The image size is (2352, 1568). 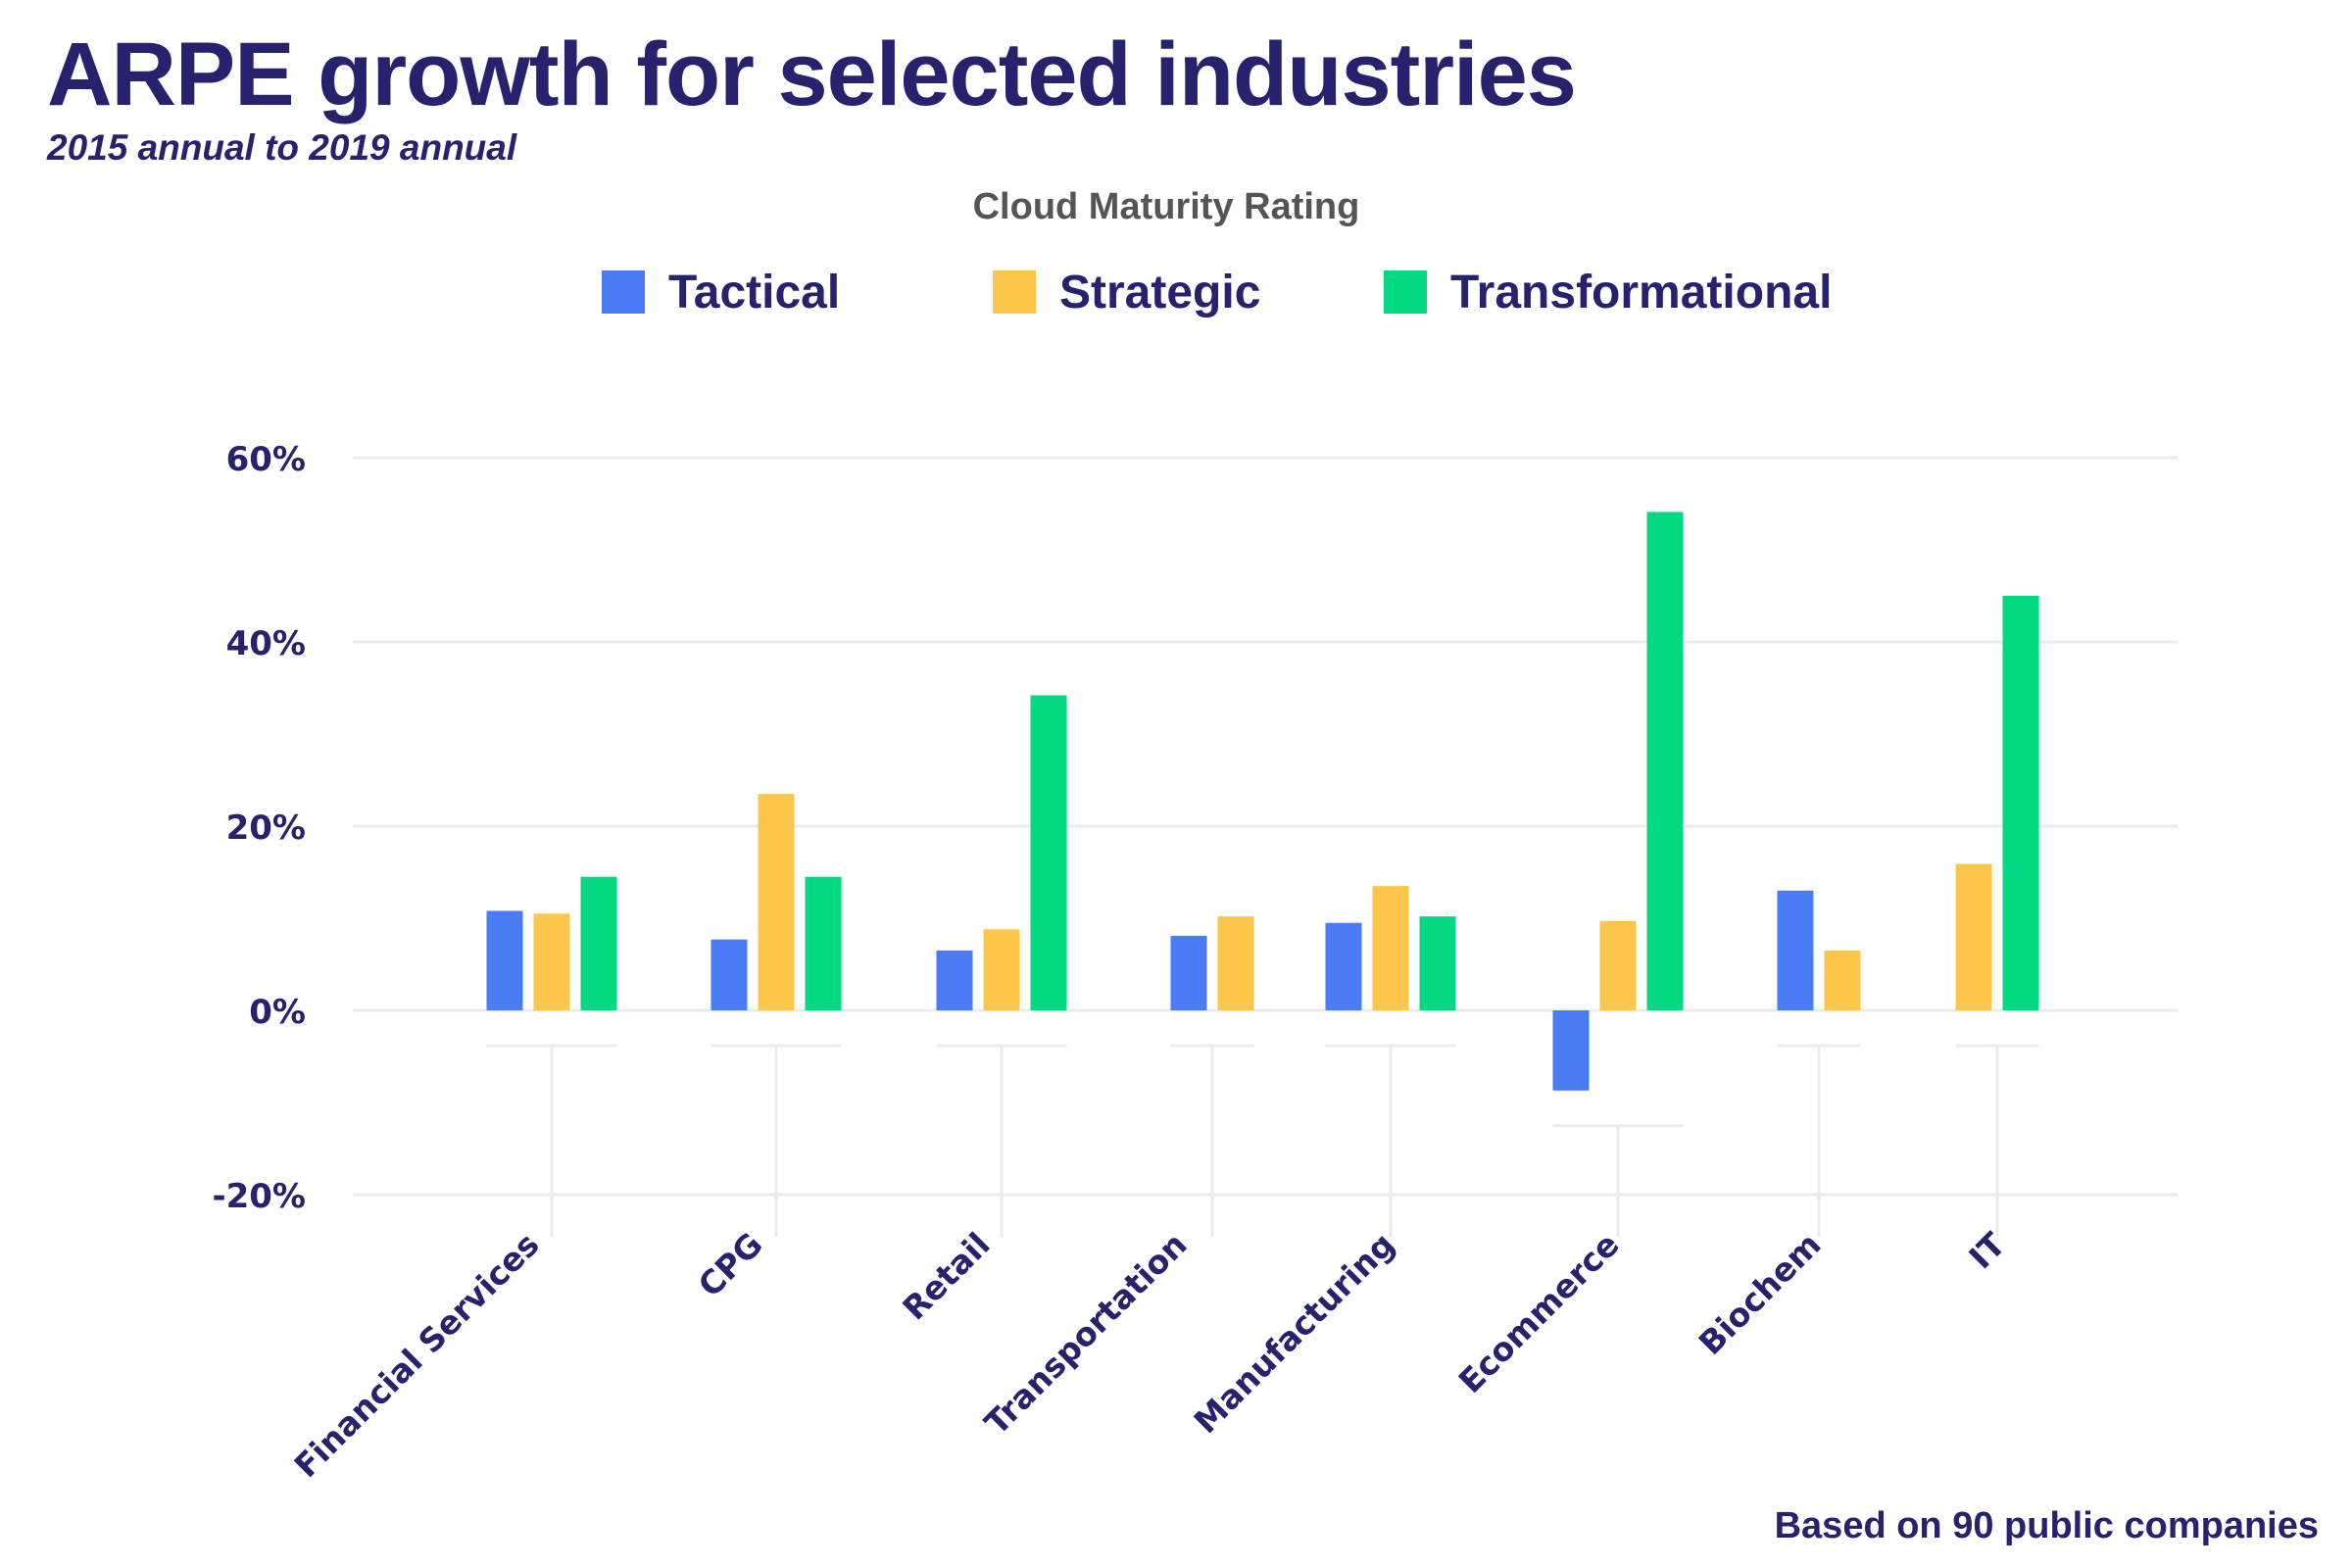 What do you see at coordinates (754, 292) in the screenshot?
I see `legend-label-tactical: Tactical` at bounding box center [754, 292].